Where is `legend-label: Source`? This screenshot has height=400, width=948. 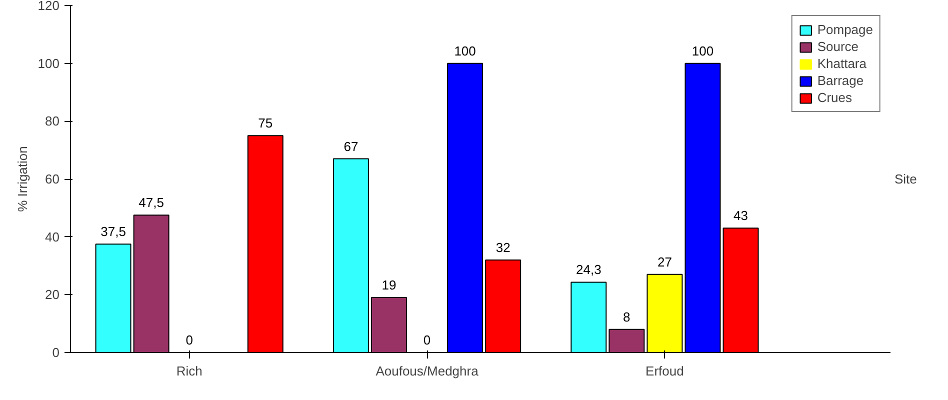
legend-label: Source is located at coordinates (838, 46).